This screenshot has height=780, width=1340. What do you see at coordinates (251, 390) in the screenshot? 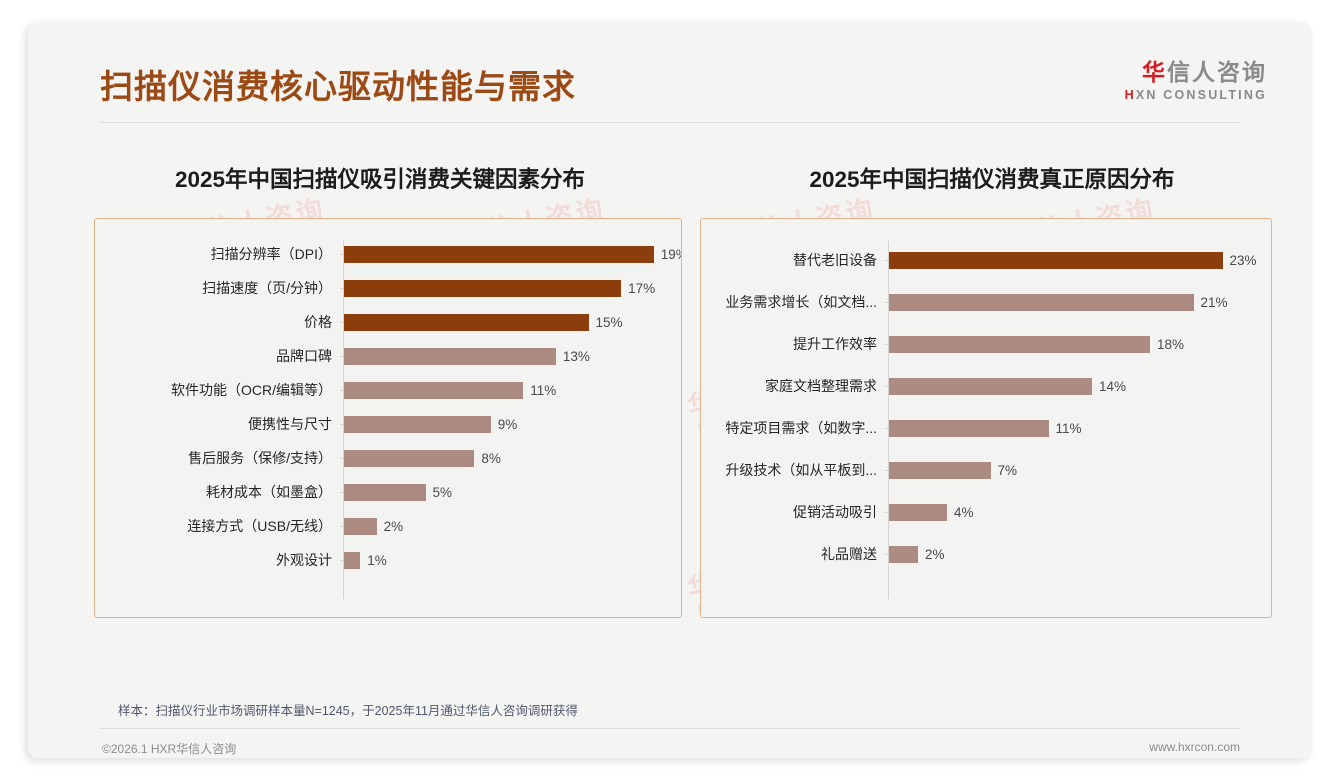
I see `bar-category-label: 软件功能（OCR/编辑等）` at bounding box center [251, 390].